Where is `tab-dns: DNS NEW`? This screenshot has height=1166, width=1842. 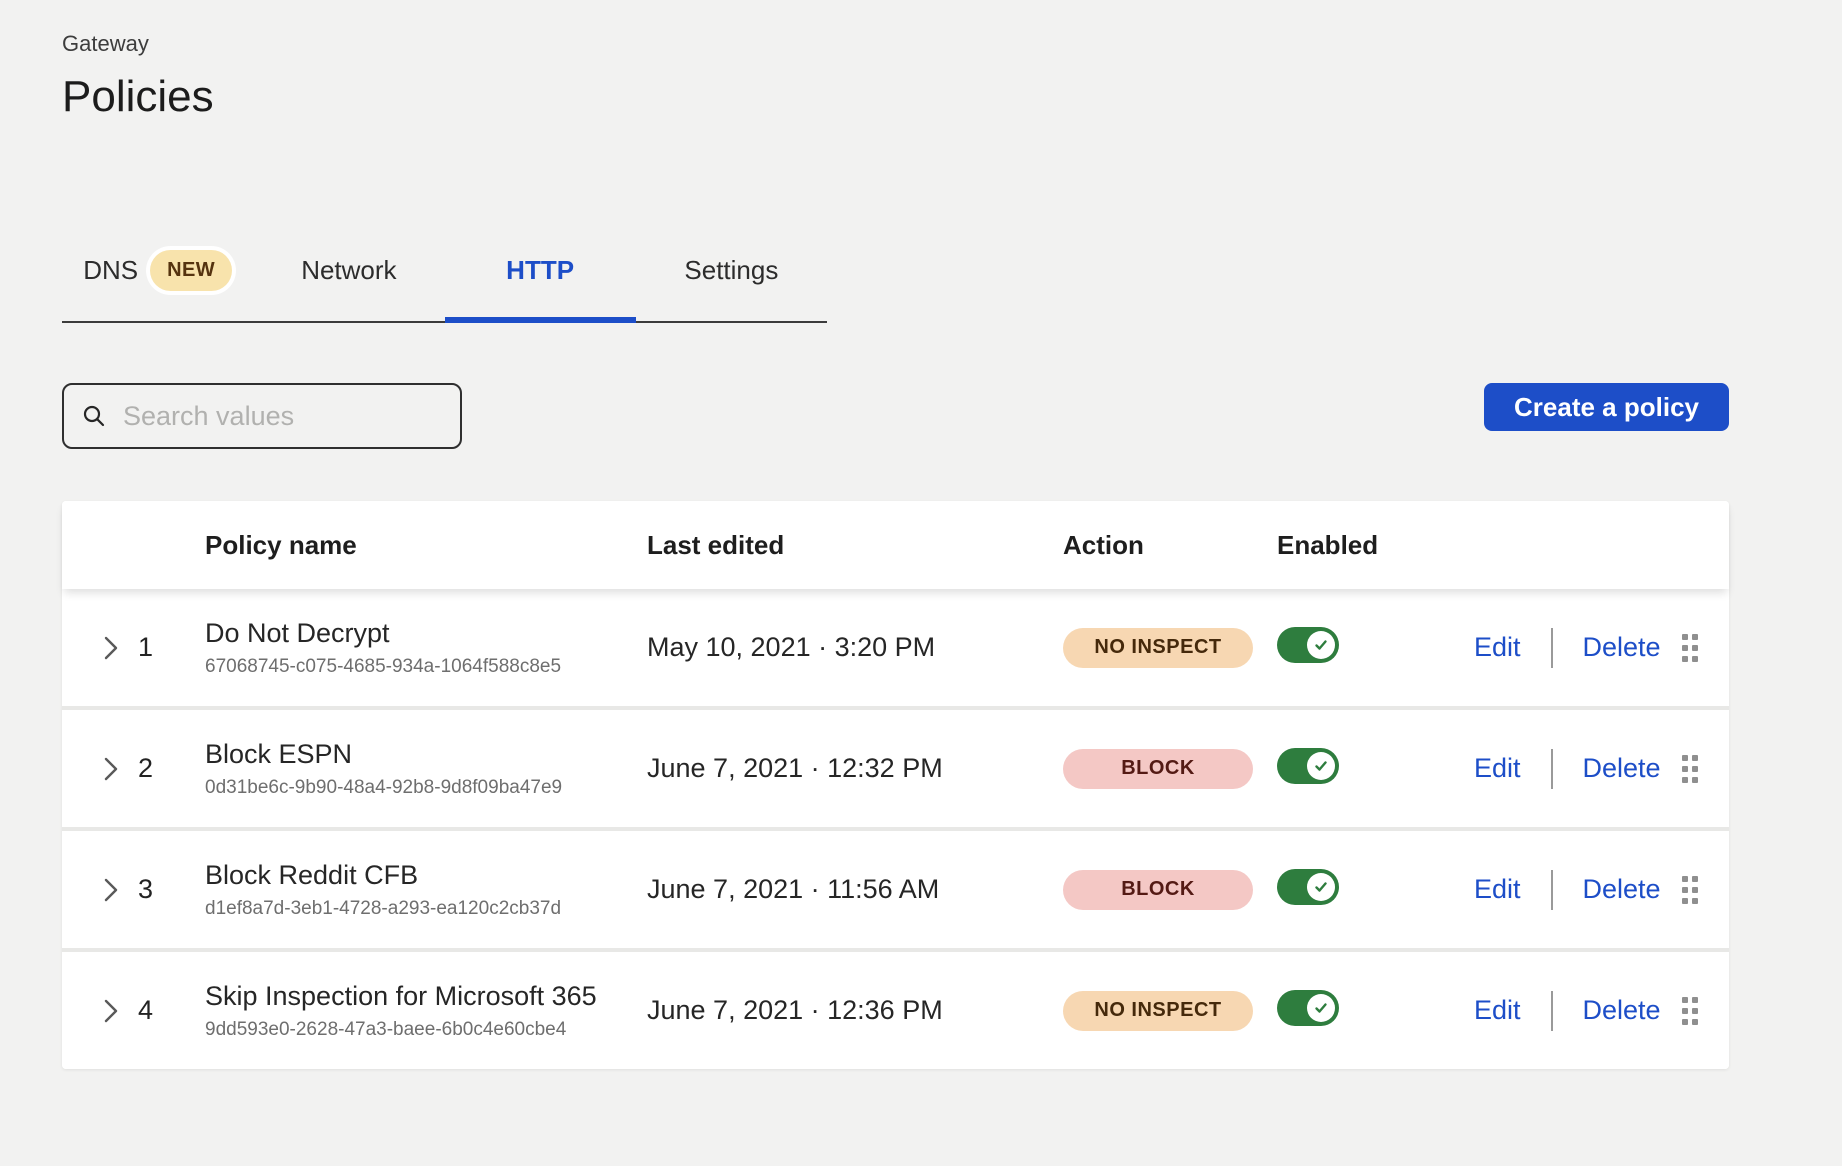 tab-dns: DNS NEW is located at coordinates (157, 285).